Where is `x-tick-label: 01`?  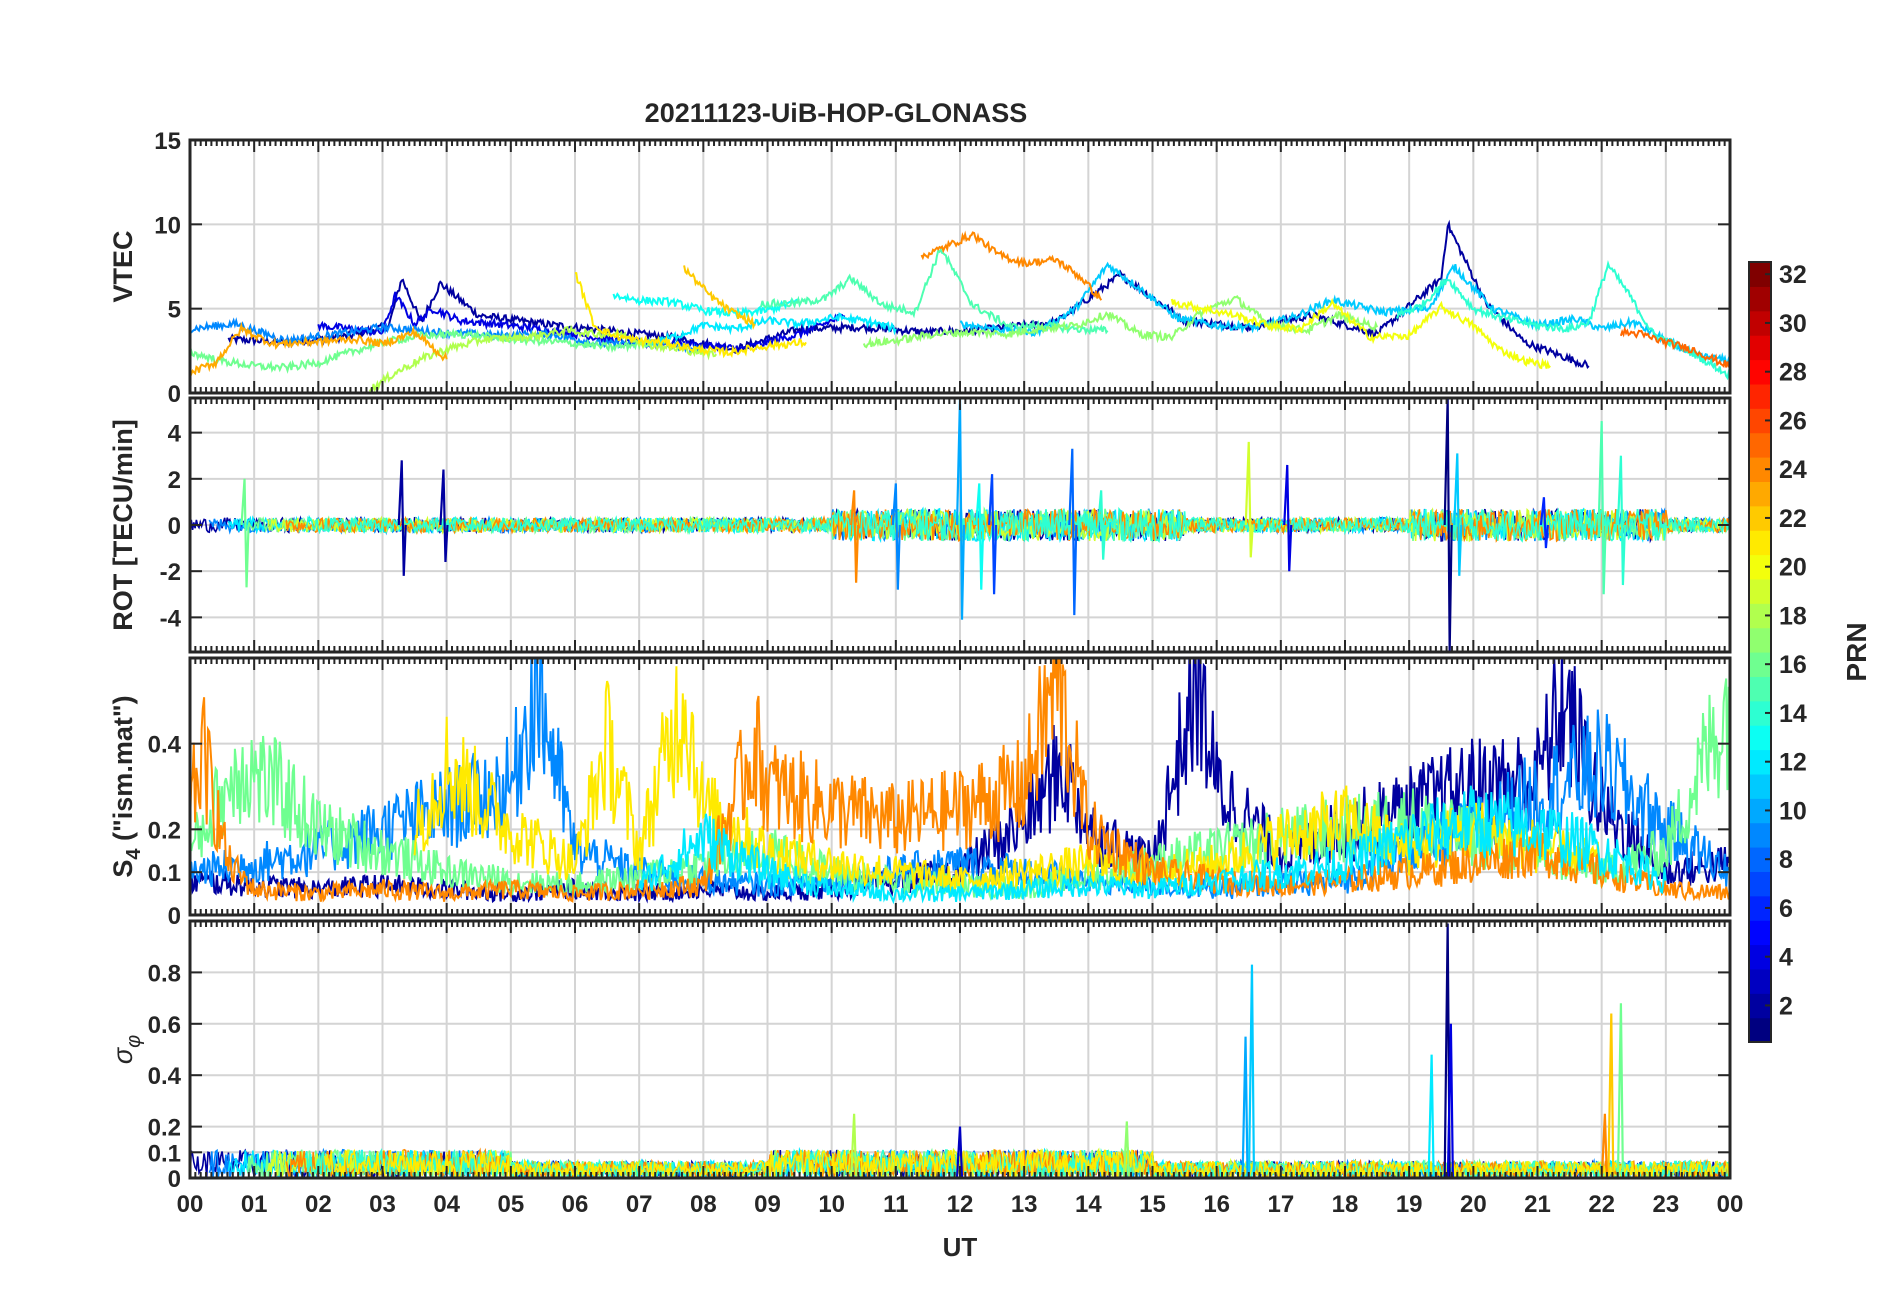
x-tick-label: 01 is located at coordinates (254, 1204).